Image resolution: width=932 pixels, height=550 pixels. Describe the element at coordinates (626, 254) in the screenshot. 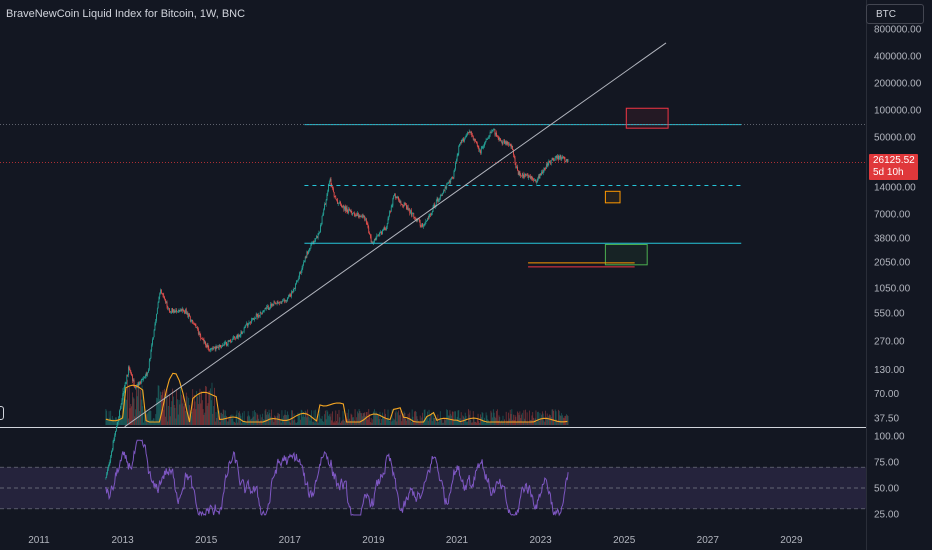

I see `annotation-box` at that location.